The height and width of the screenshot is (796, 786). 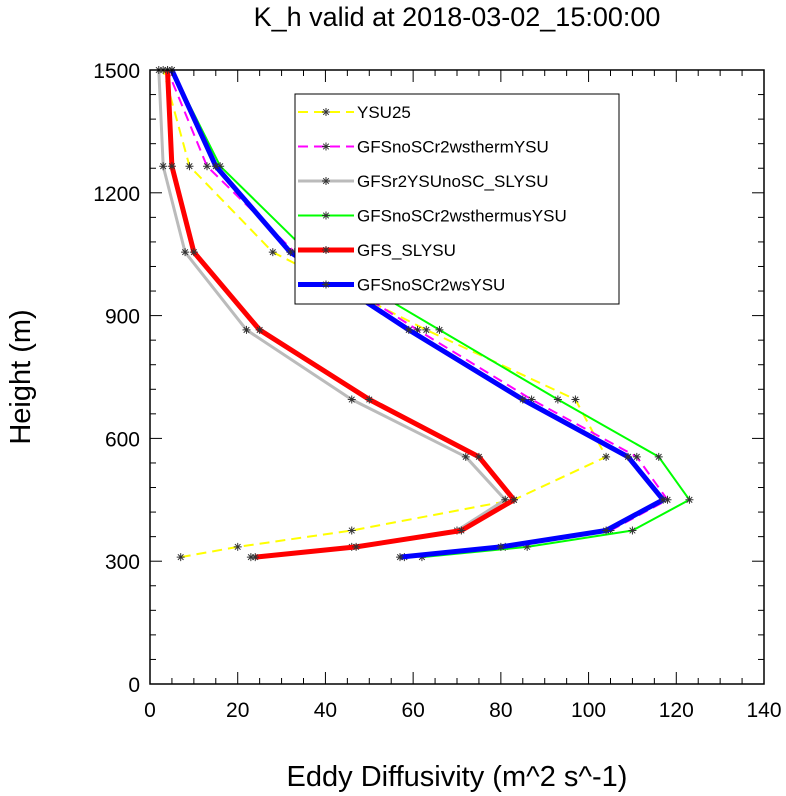 I want to click on x-tick-label: 20, so click(x=237, y=710).